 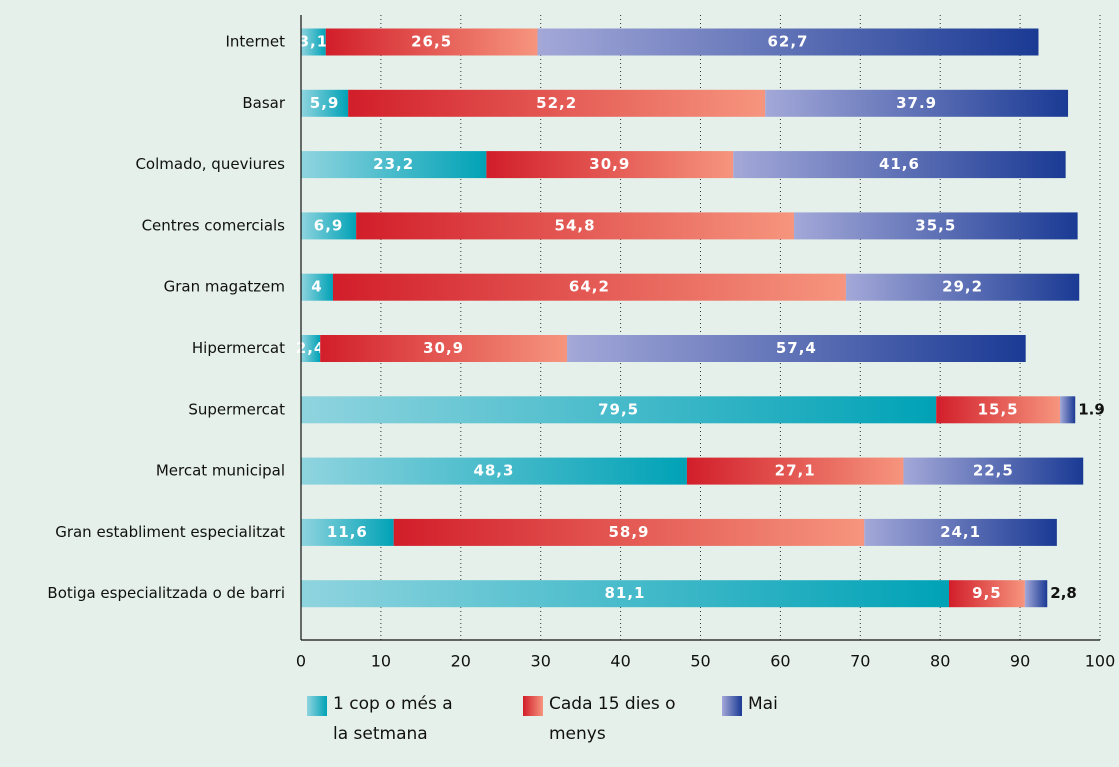 I want to click on x-tick-label: 0, so click(x=301, y=661).